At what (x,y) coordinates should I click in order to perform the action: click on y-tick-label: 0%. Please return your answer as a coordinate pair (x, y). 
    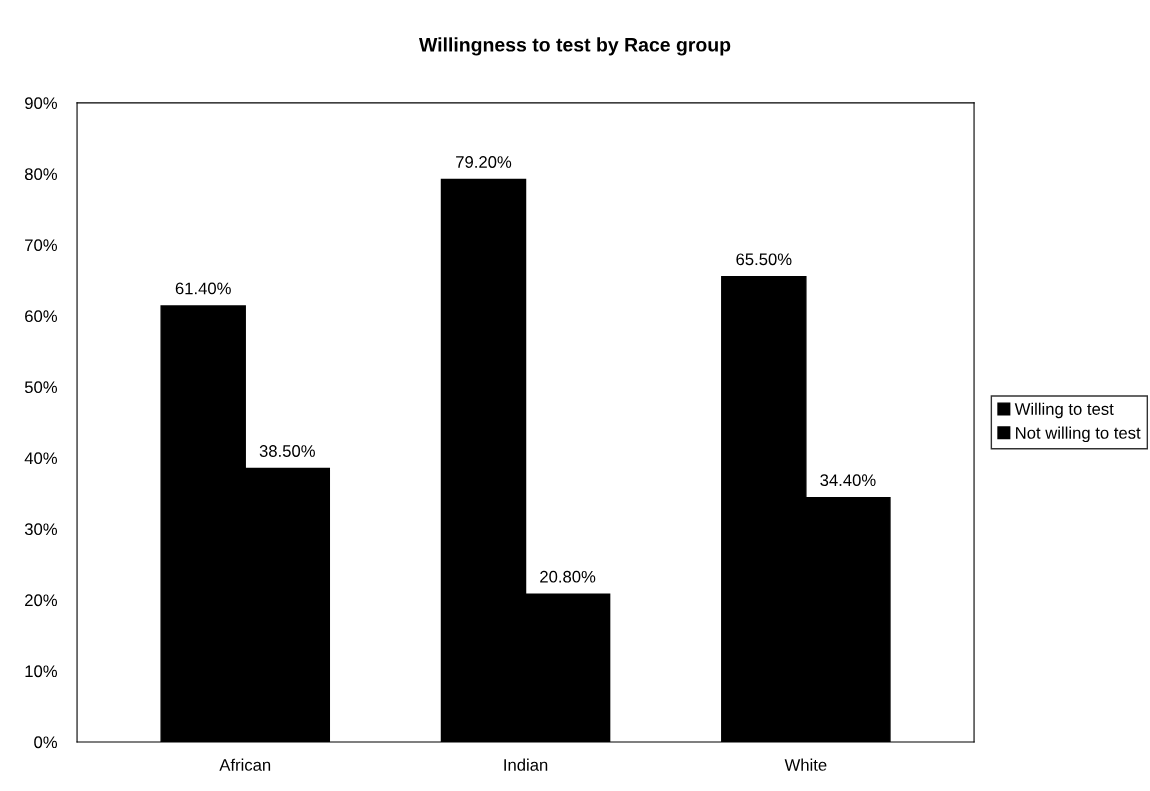
    Looking at the image, I should click on (46, 742).